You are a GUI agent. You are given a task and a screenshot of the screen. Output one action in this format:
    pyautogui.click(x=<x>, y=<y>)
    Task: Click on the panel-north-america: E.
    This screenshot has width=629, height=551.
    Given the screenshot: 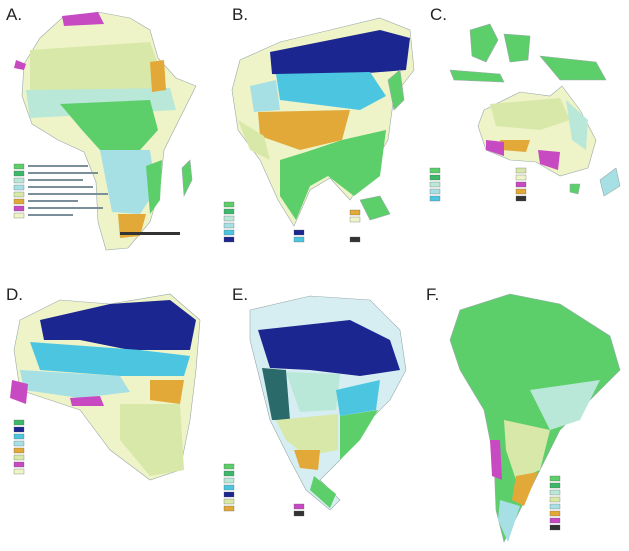 What is the action you would take?
    pyautogui.click(x=315, y=401)
    